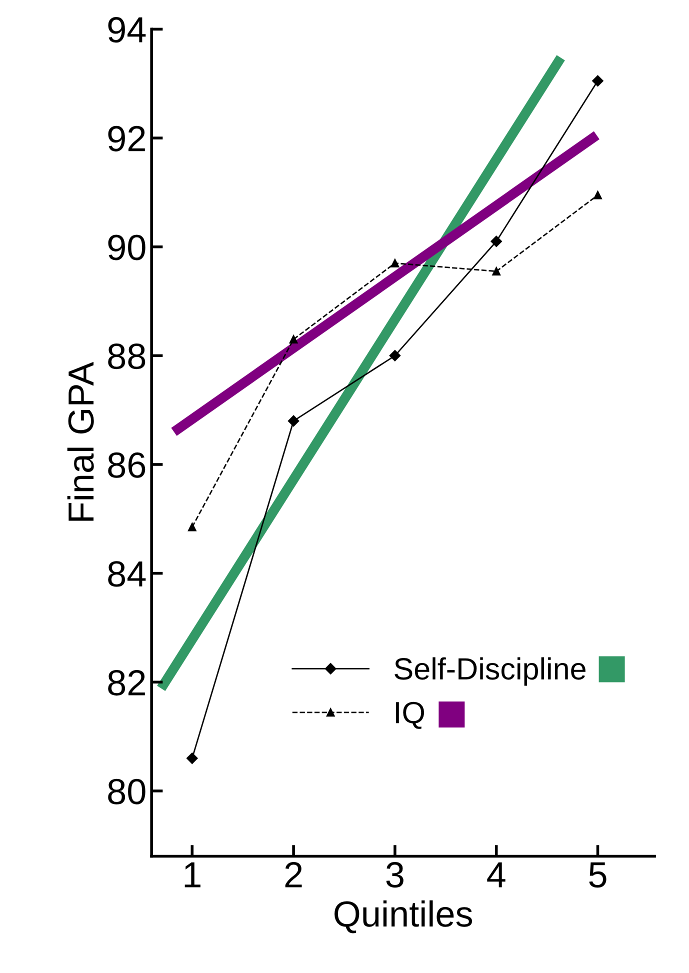 The image size is (689, 973). I want to click on y-axis-title: Final GPA, so click(80, 441).